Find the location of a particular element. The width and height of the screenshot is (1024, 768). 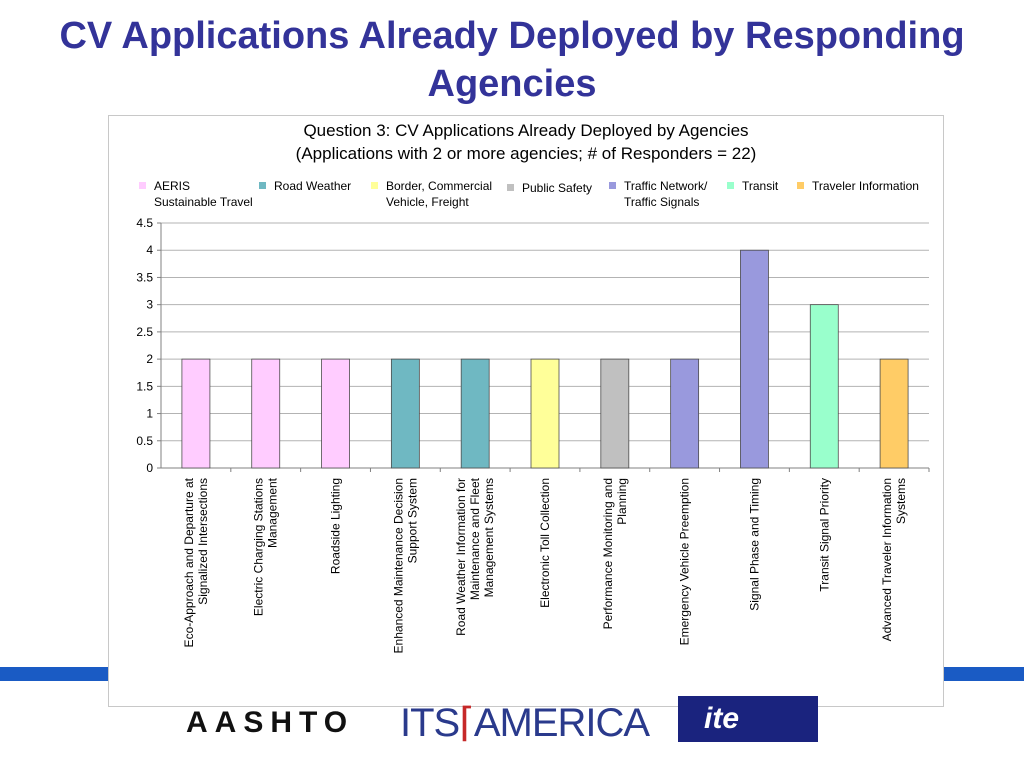

x-tick-label: Electric Charging StationsManagement is located at coordinates (266, 546).